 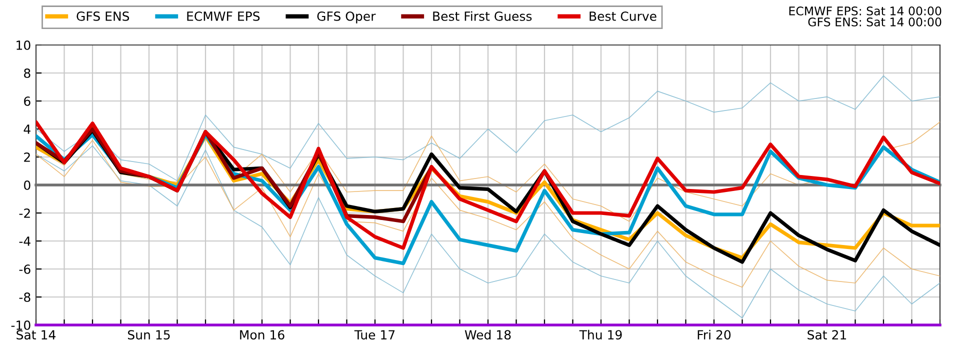 I want to click on x-tick-label: Tue 17, so click(x=374, y=335).